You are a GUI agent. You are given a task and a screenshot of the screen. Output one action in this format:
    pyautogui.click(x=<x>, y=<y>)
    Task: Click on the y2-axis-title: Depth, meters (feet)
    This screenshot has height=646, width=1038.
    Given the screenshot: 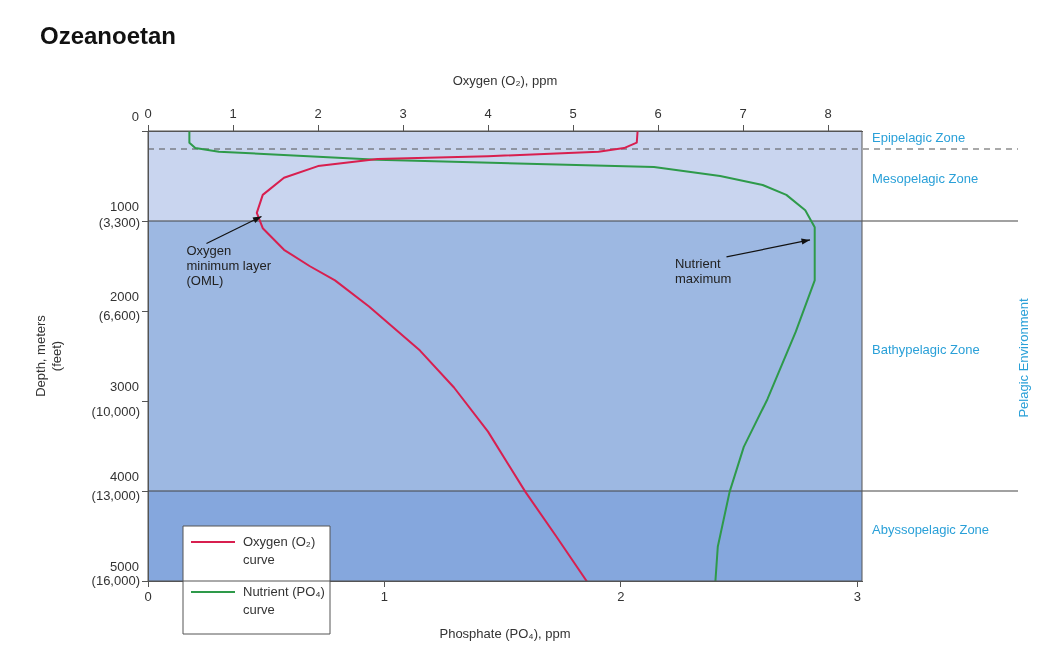 What is the action you would take?
    pyautogui.click(x=48, y=355)
    